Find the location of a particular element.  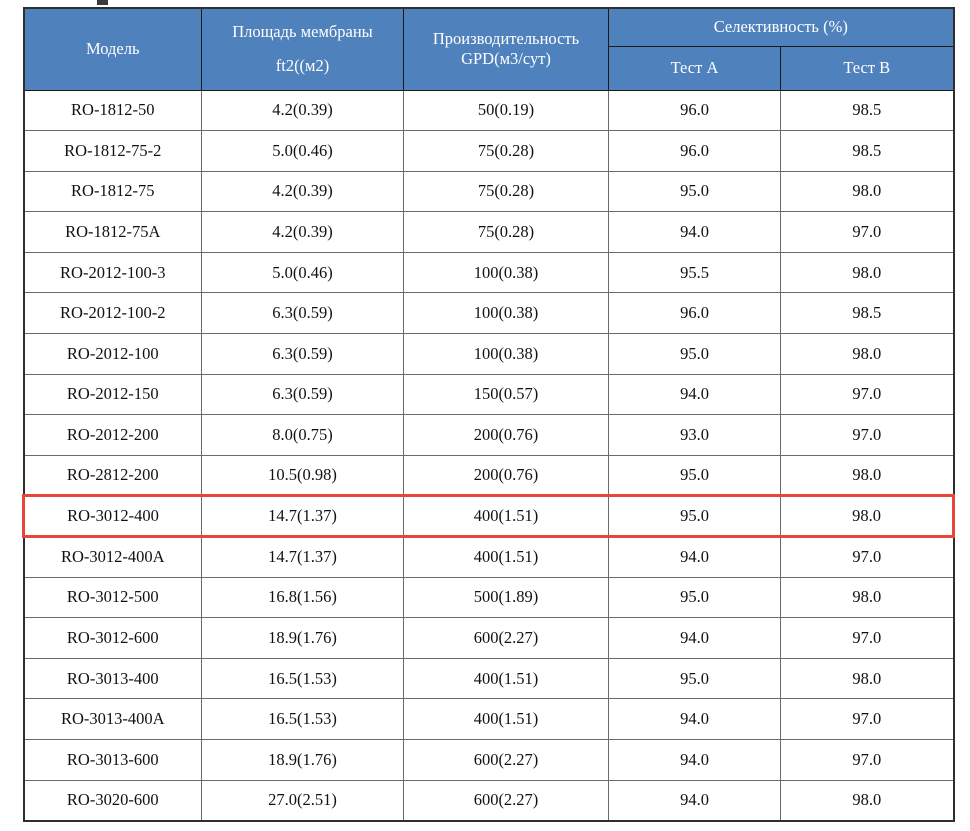

table-row: RO-1812-50 4.2(0.39) 50(0.19) 96.0 98.5 is located at coordinates (489, 110).